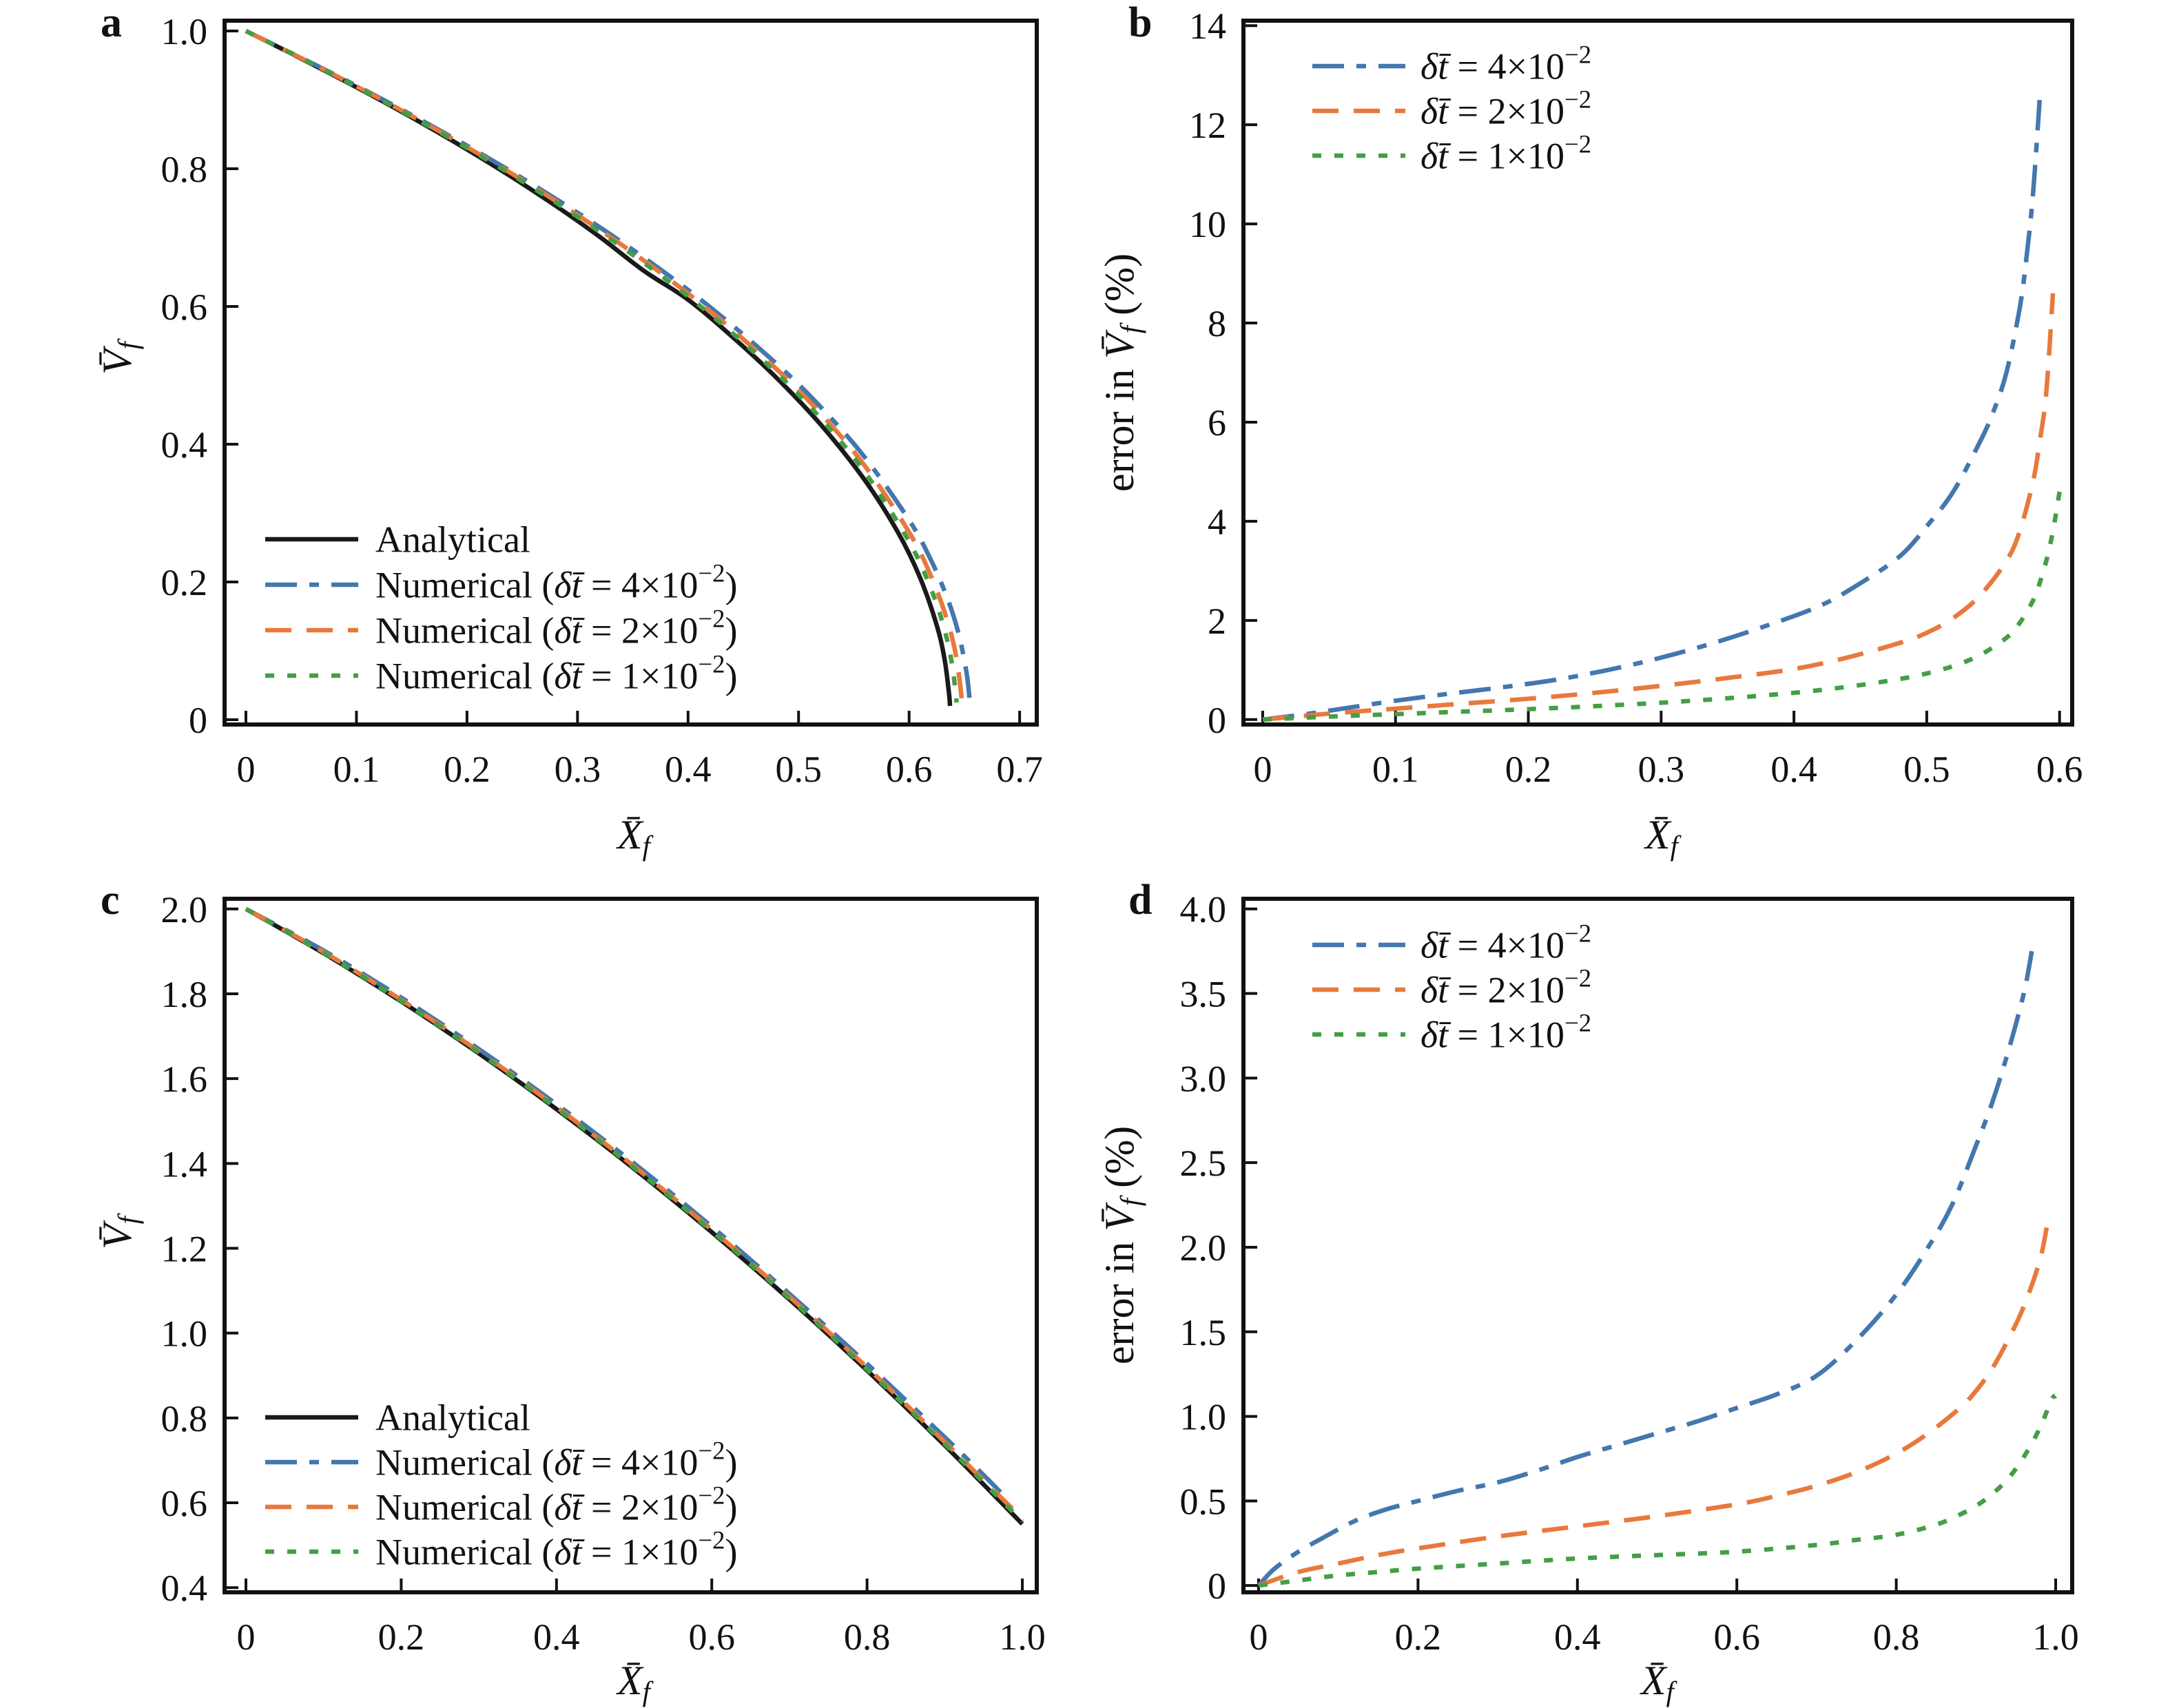 Image resolution: width=2170 pixels, height=1708 pixels. What do you see at coordinates (1140, 23) in the screenshot?
I see `panel-label-b: b` at bounding box center [1140, 23].